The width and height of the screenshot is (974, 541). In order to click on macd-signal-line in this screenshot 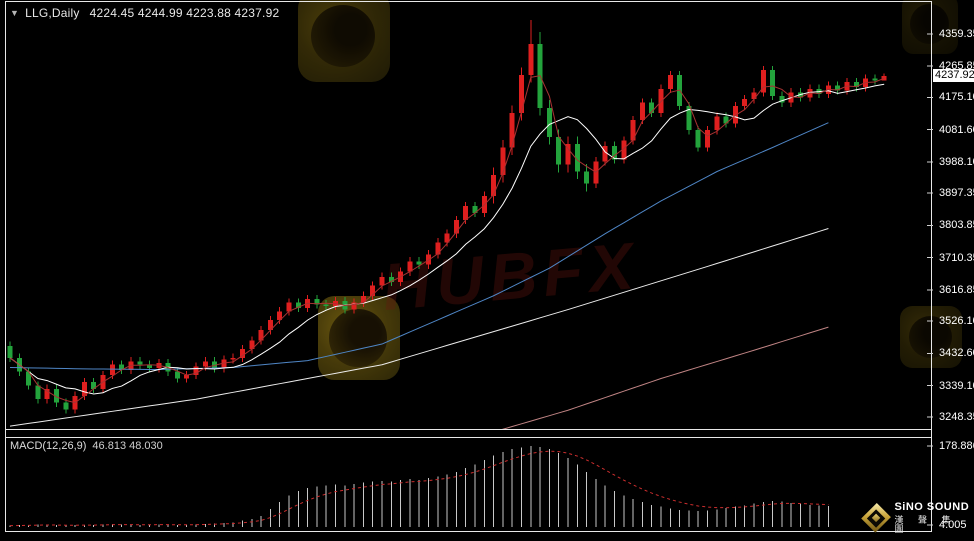, I will do `click(419, 488)`.